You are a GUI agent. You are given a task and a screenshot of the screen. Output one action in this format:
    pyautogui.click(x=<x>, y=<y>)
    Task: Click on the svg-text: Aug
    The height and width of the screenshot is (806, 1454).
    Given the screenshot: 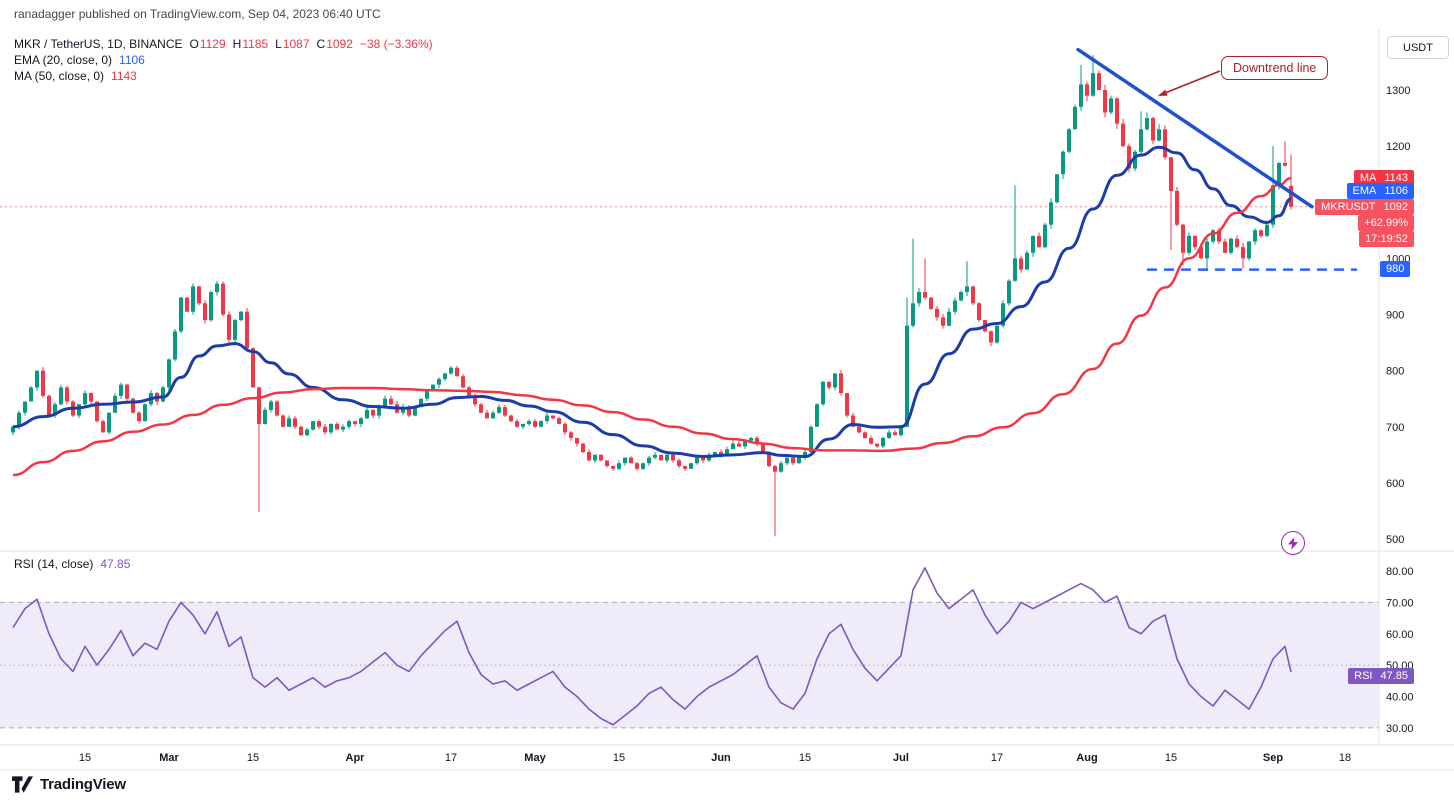 What is the action you would take?
    pyautogui.click(x=1086, y=758)
    